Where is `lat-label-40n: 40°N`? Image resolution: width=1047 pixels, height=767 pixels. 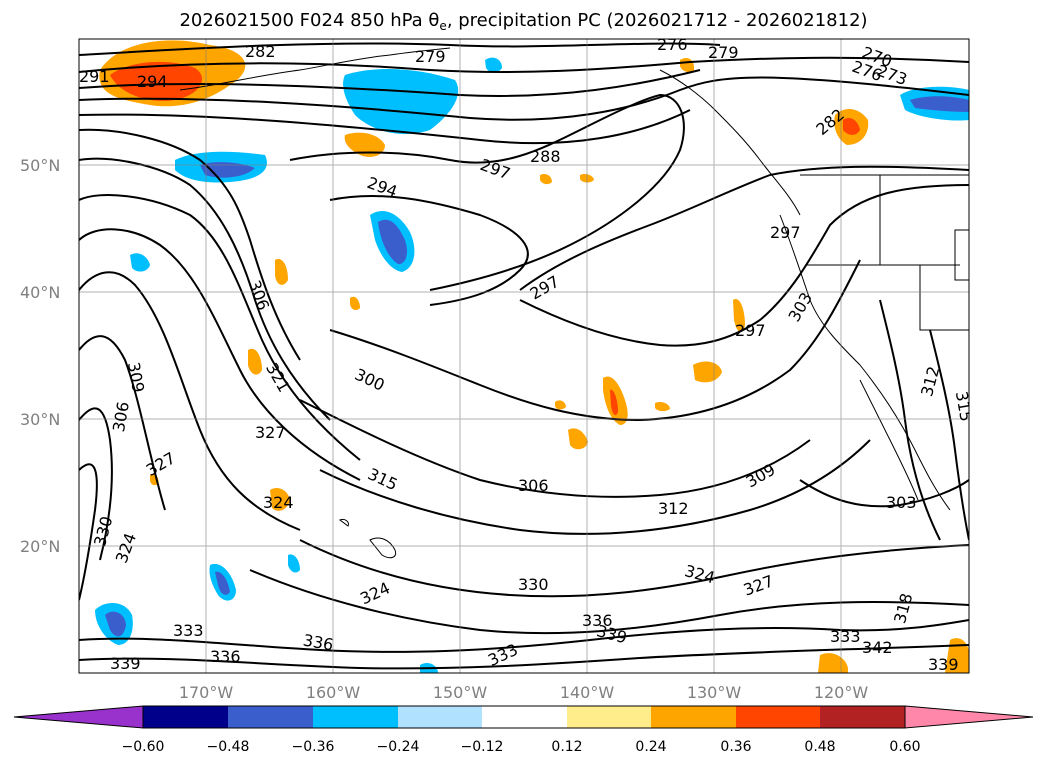
lat-label-40n: 40°N is located at coordinates (40, 292).